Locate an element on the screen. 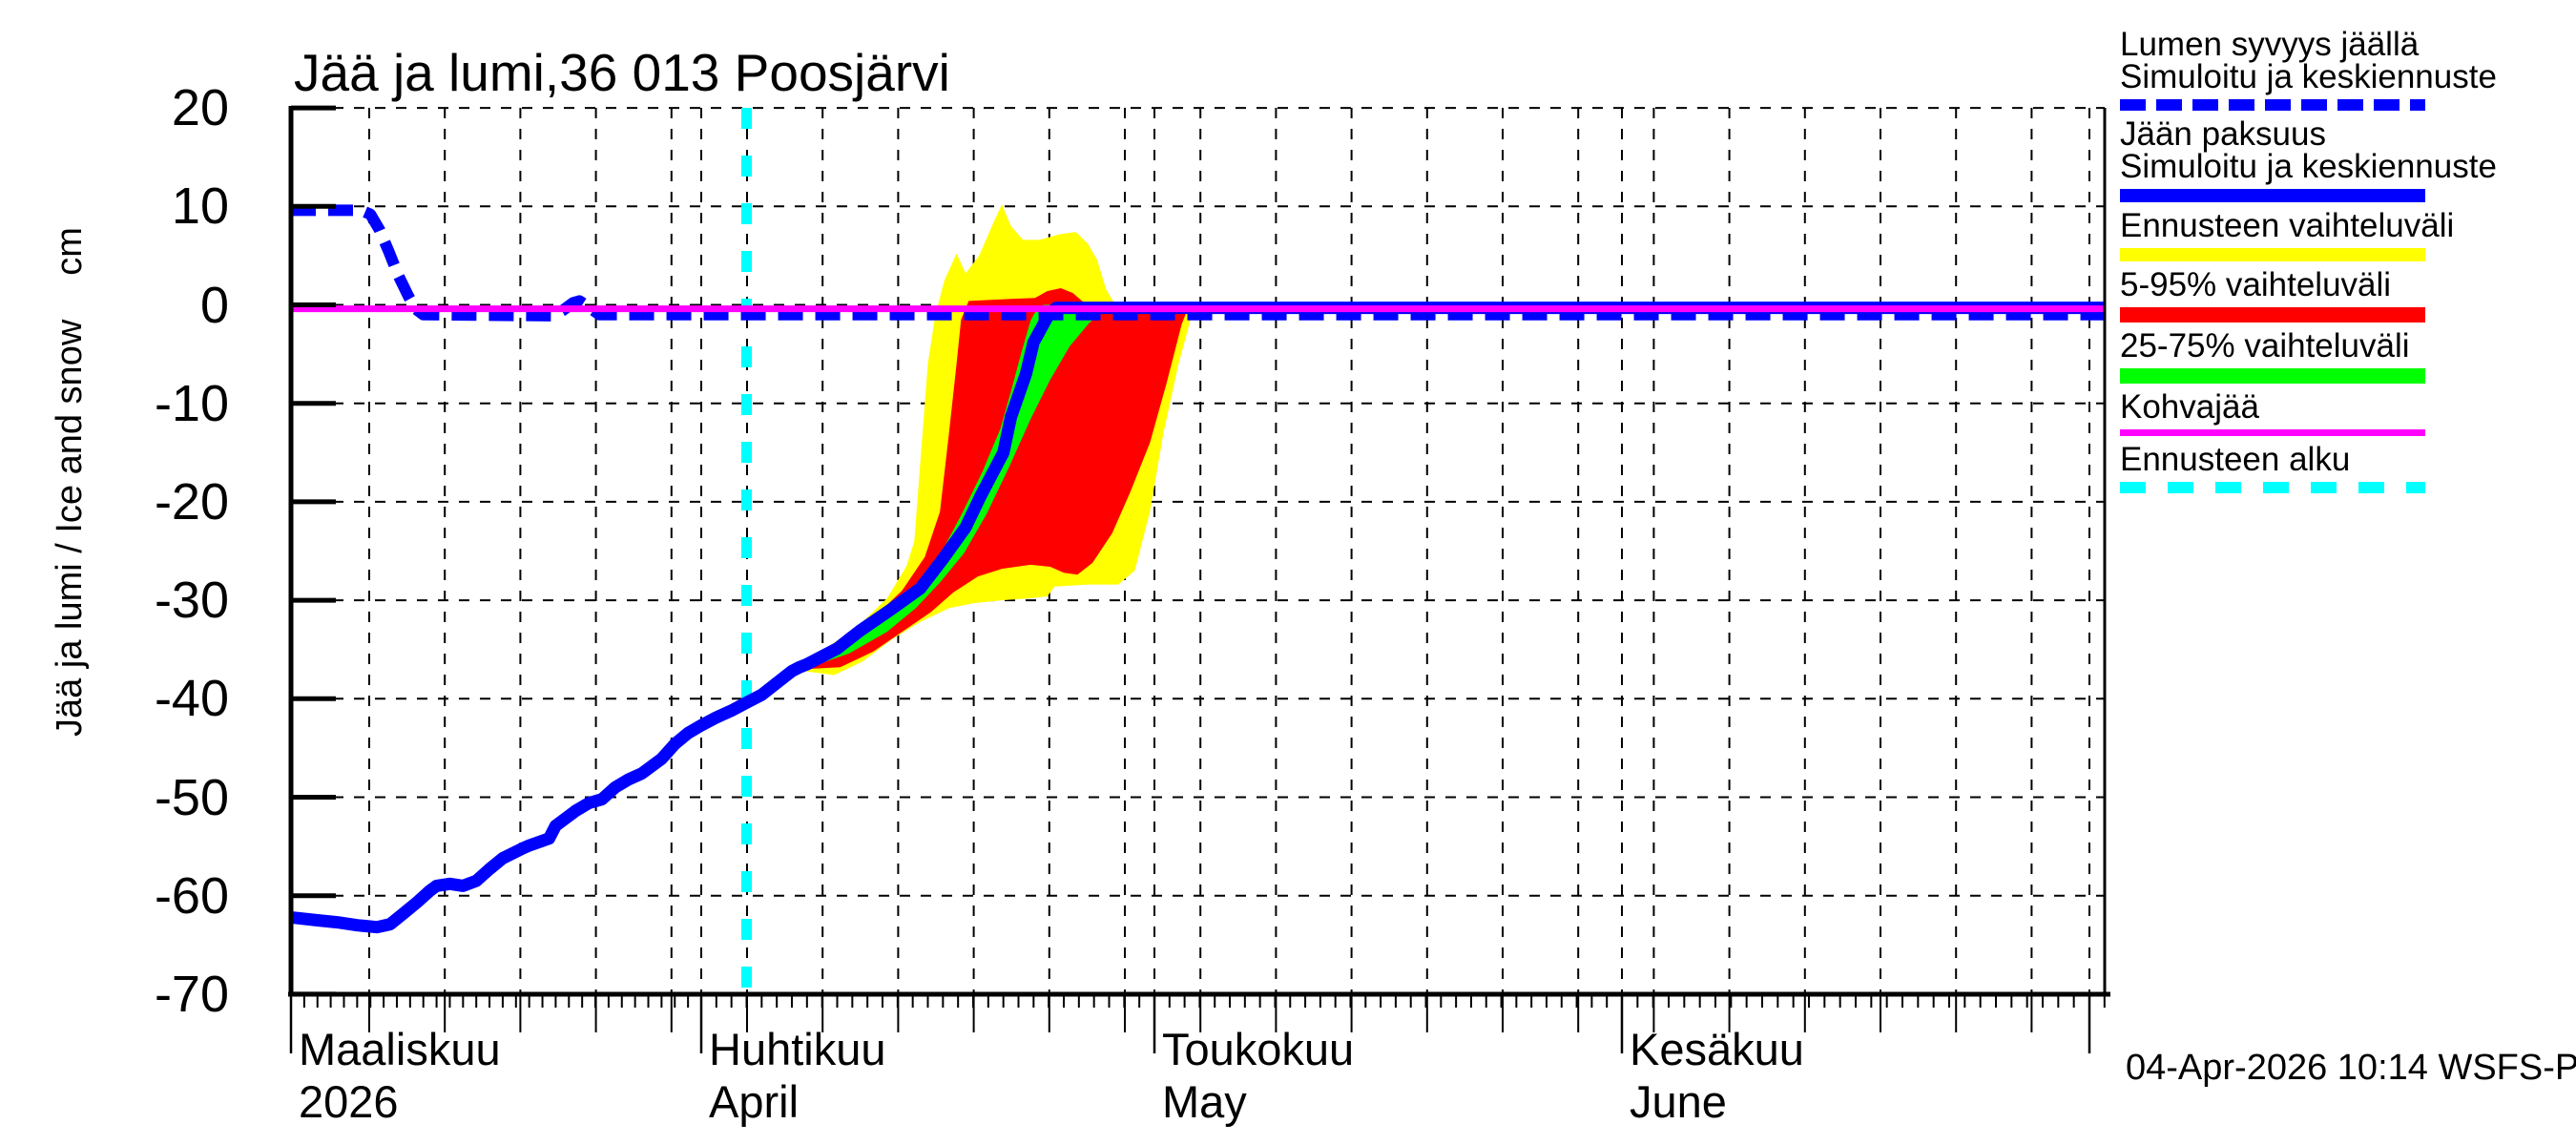  y-tick-label: -10 is located at coordinates (191, 403).